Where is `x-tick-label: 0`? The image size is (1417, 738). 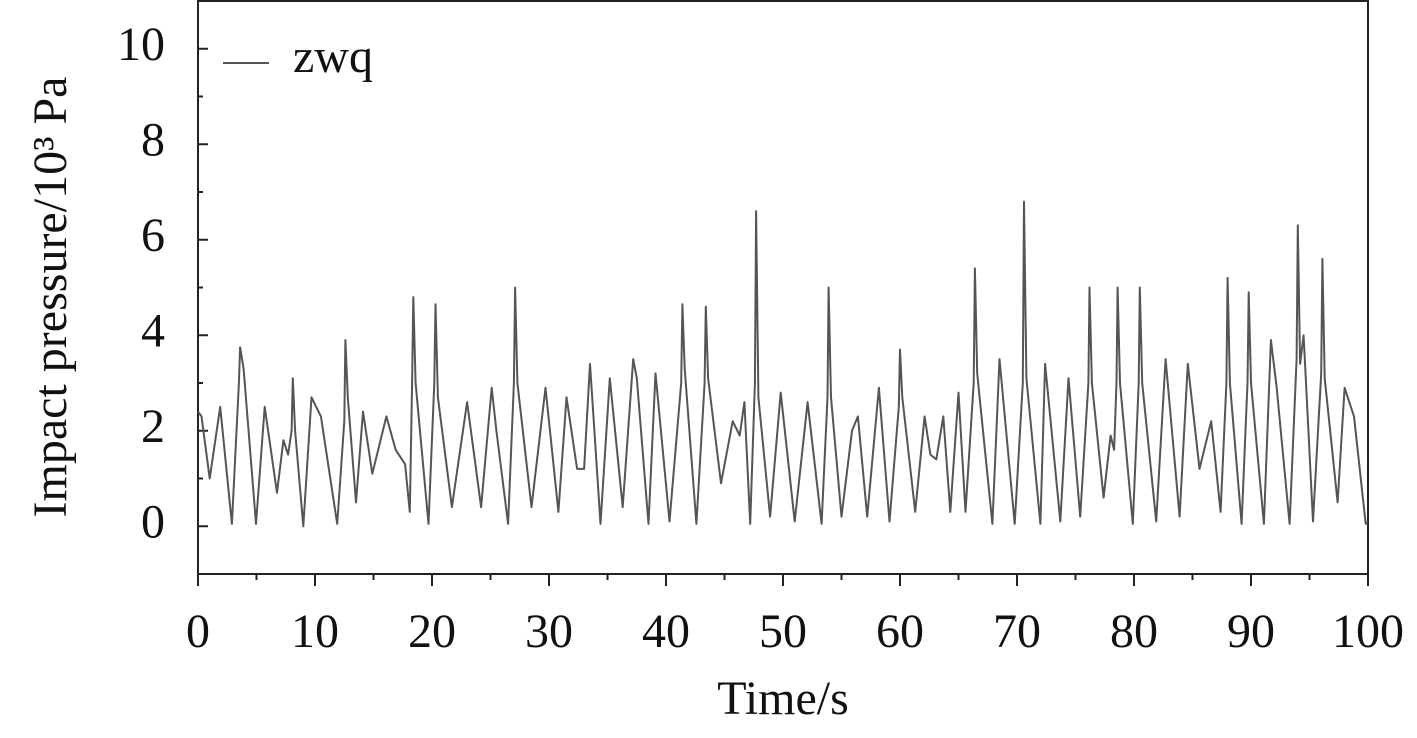
x-tick-label: 0 is located at coordinates (198, 631).